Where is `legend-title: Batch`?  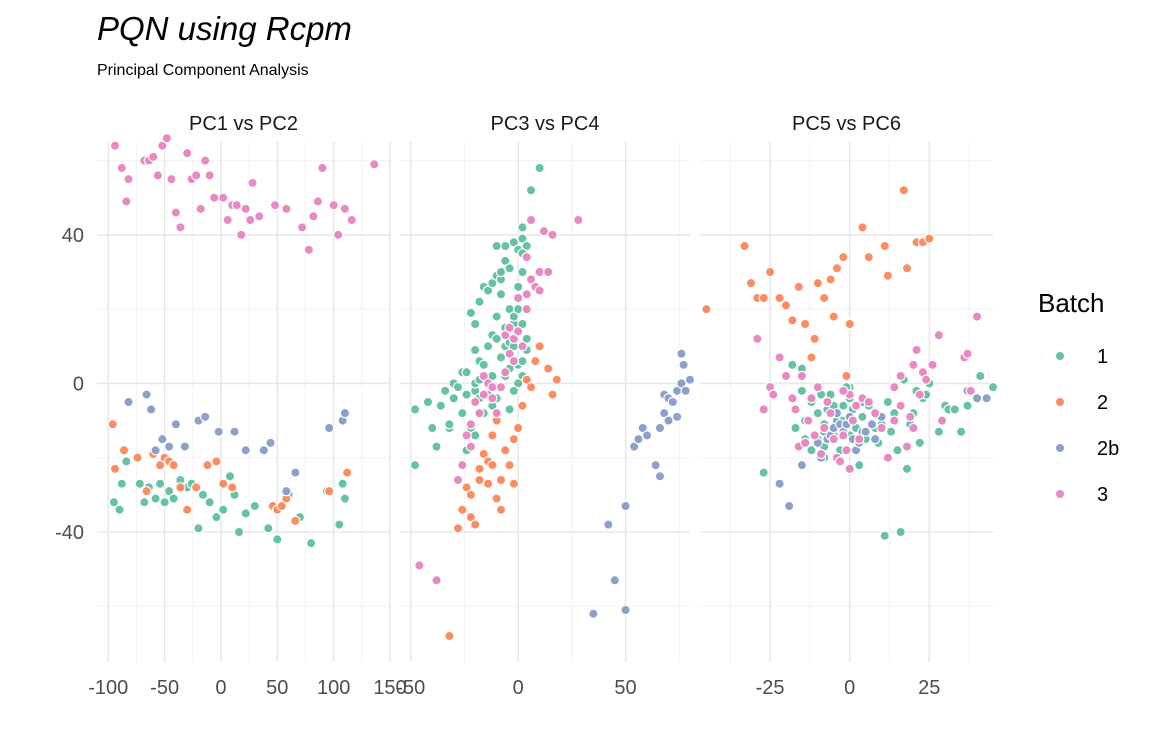 legend-title: Batch is located at coordinates (1071, 303).